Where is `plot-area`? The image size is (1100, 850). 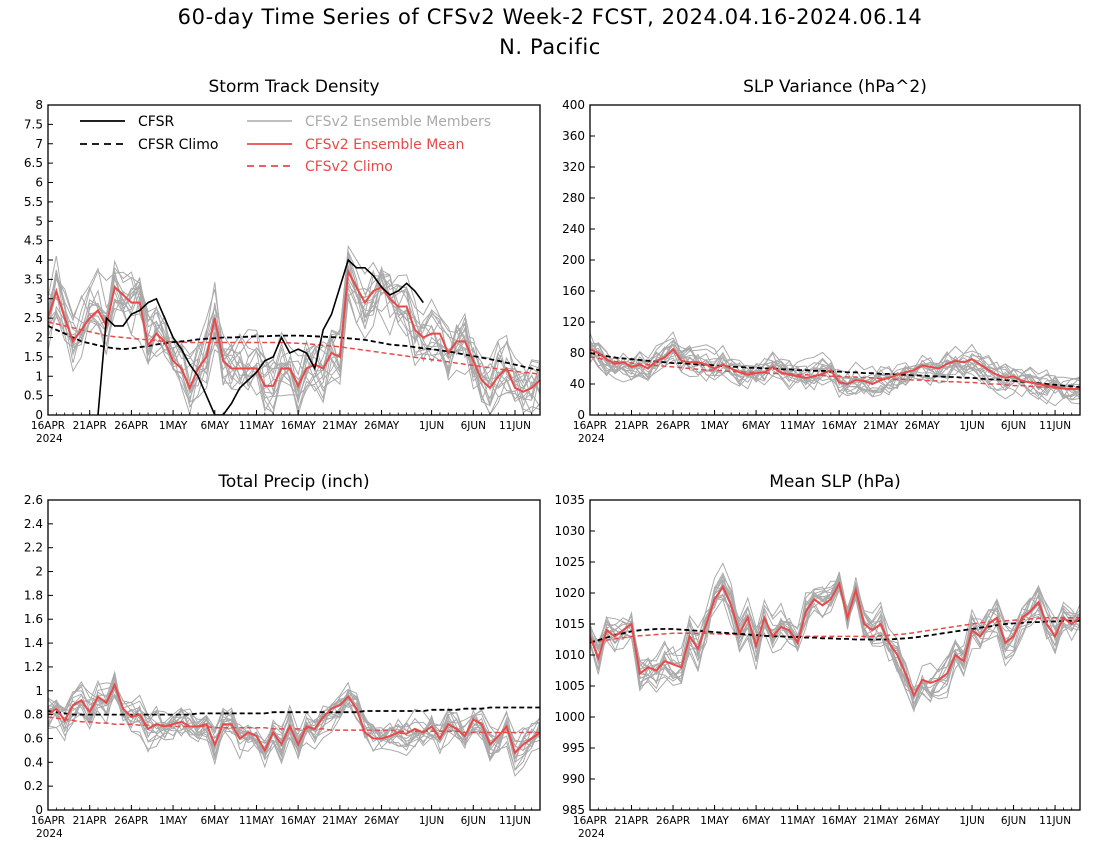 plot-area is located at coordinates (294, 329).